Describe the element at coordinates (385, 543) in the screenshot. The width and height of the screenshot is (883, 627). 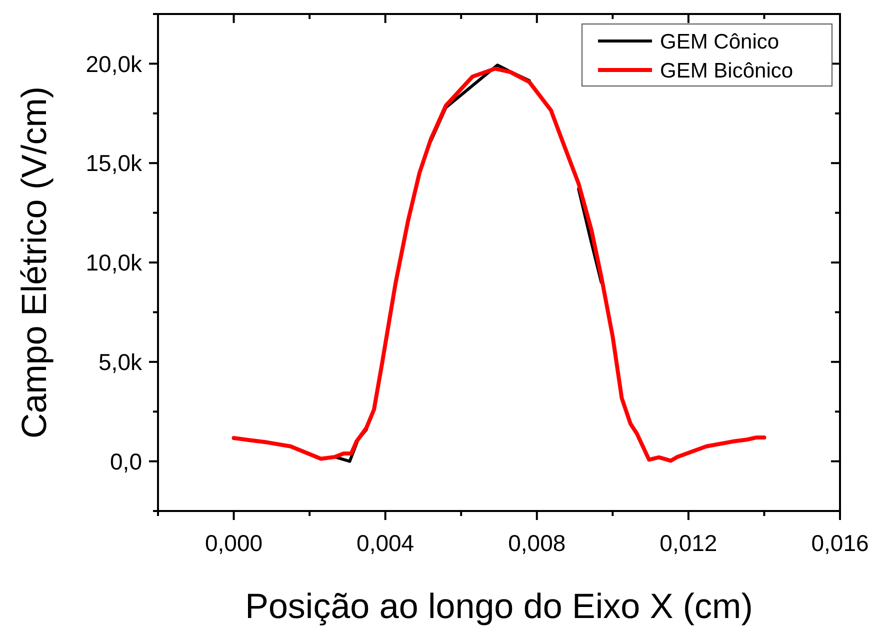
I see `x-tick-label: 0,004` at that location.